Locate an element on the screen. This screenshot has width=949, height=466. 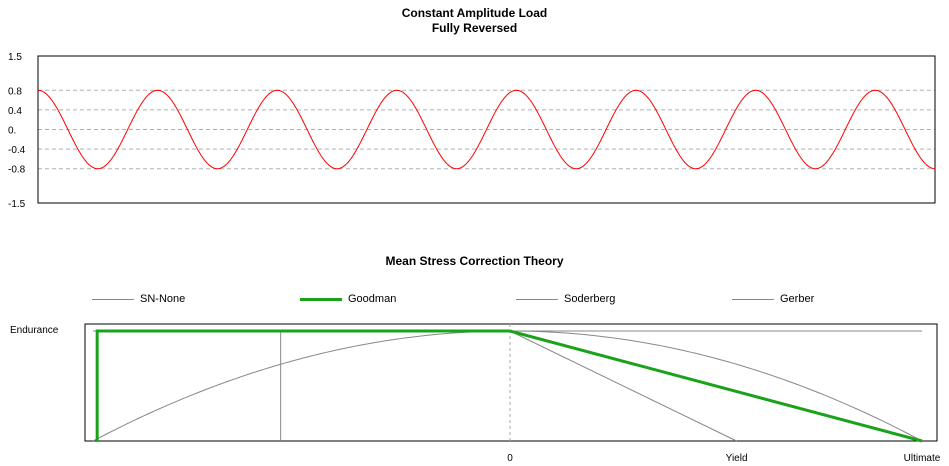
legend-gerber: Gerber is located at coordinates (773, 299).